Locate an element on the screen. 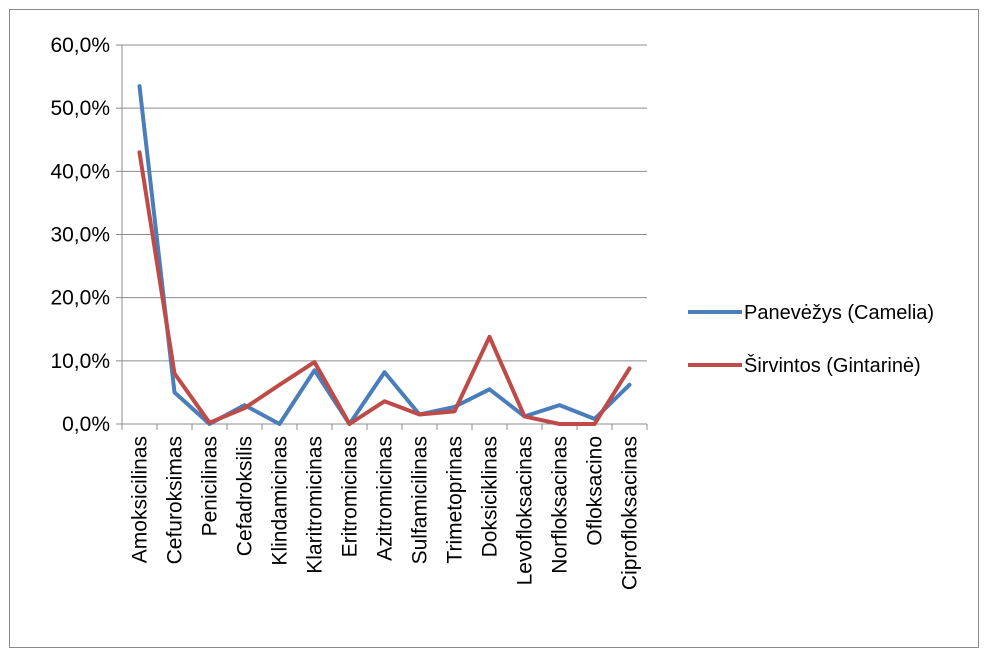 The image size is (990, 657). x-tick-label: Klaritromicinas is located at coordinates (315, 505).